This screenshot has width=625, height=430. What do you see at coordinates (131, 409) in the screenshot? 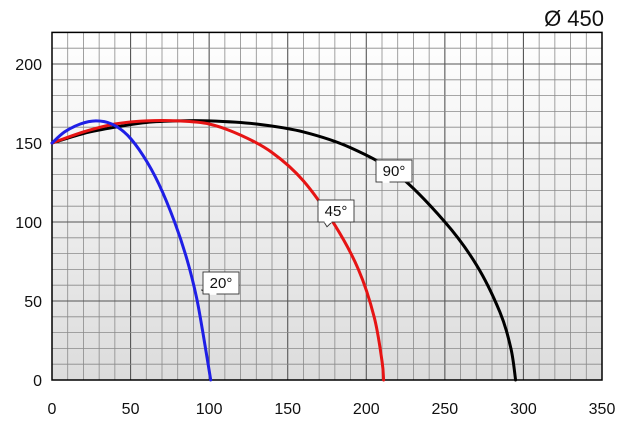
I see `x-tick-label: 50` at bounding box center [131, 409].